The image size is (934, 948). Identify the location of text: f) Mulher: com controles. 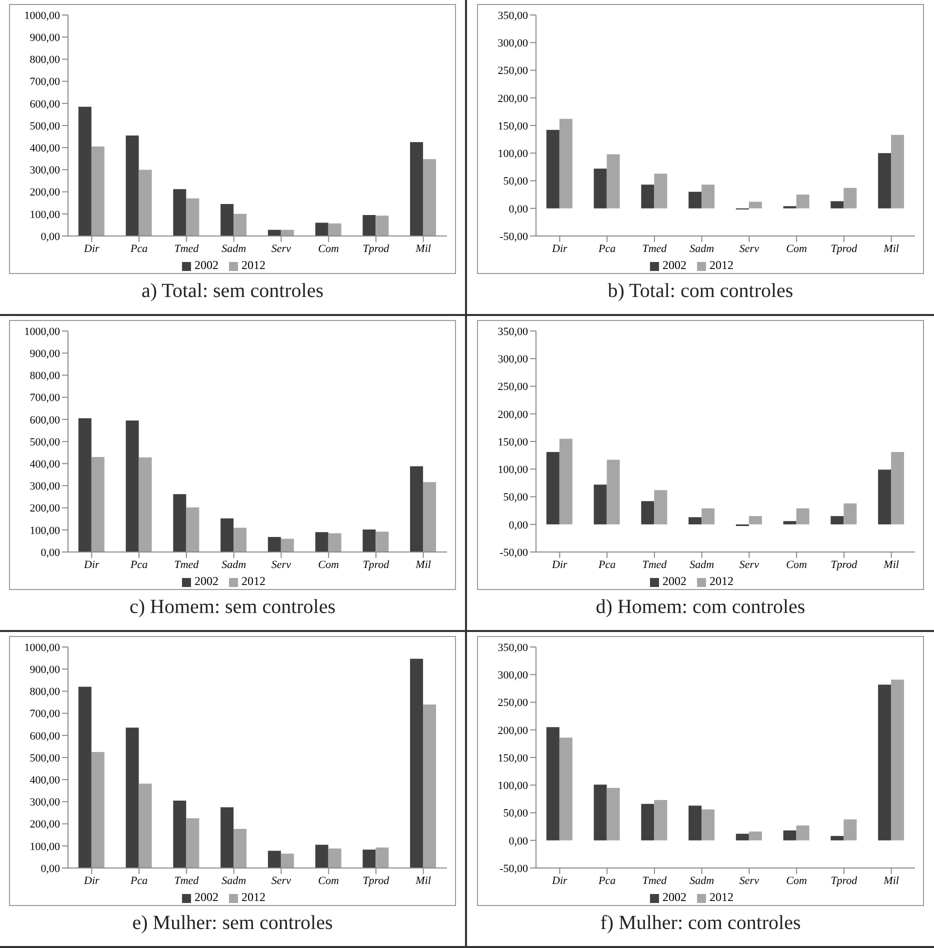
(700, 923).